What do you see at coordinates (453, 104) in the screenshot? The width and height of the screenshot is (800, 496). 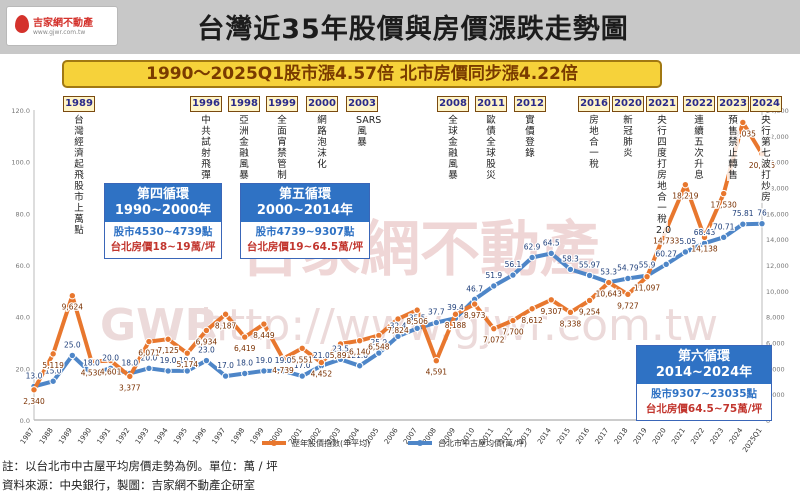 I see `event-year-badge: 2008` at bounding box center [453, 104].